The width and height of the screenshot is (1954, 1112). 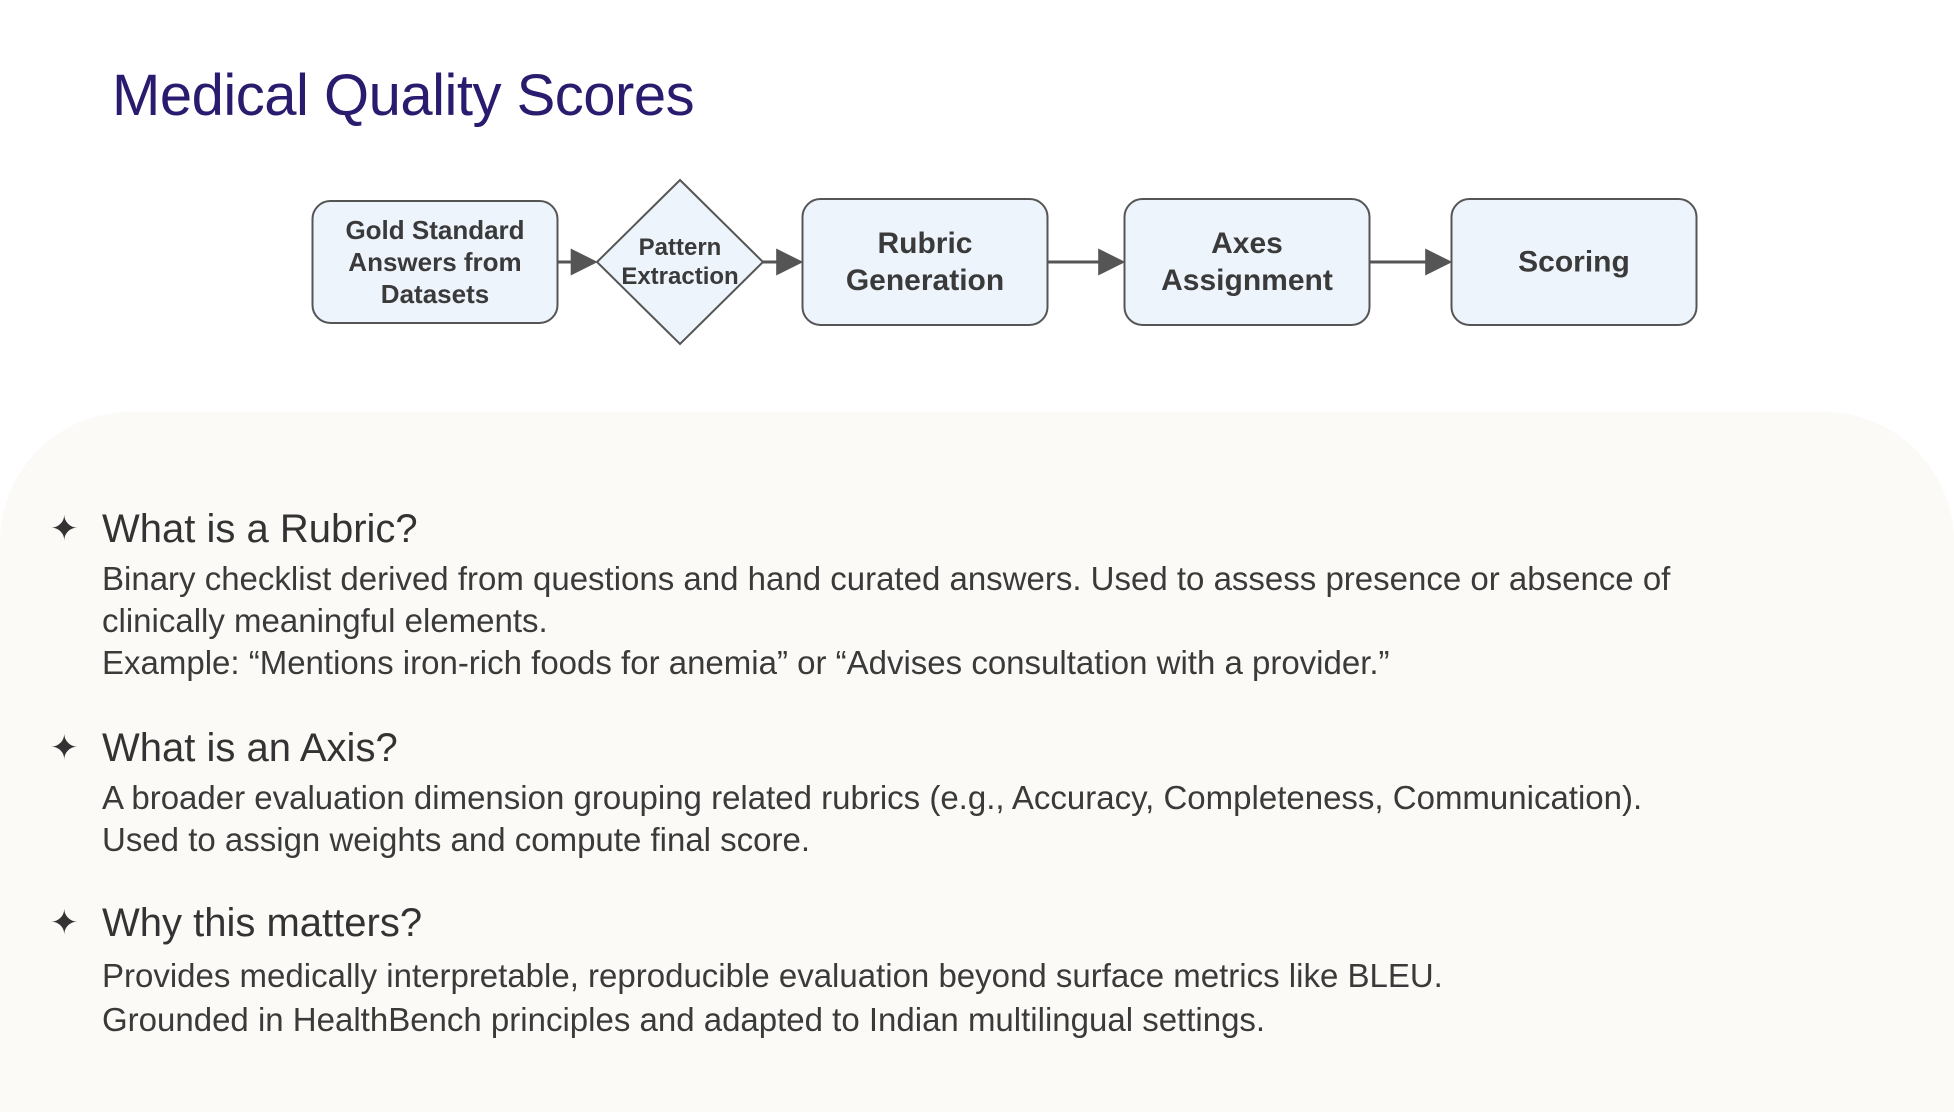 What do you see at coordinates (1247, 243) in the screenshot?
I see `flow-node-label: Axes` at bounding box center [1247, 243].